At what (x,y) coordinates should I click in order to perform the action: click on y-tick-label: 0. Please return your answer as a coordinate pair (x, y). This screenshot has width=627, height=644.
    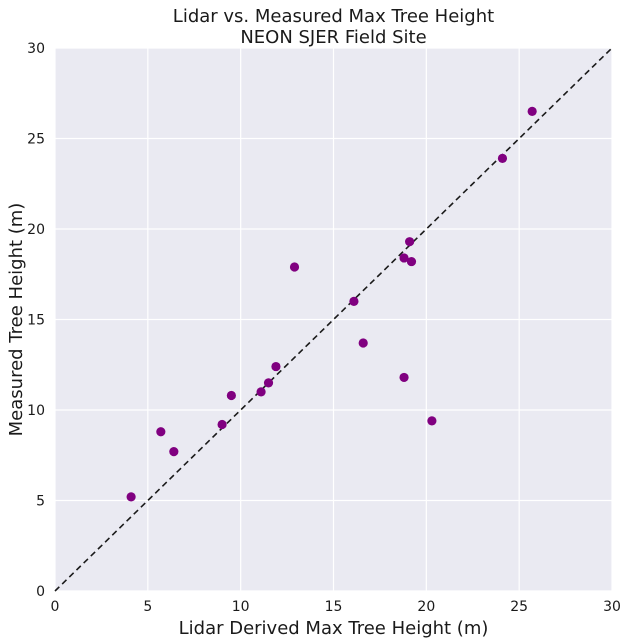
    Looking at the image, I should click on (40, 592).